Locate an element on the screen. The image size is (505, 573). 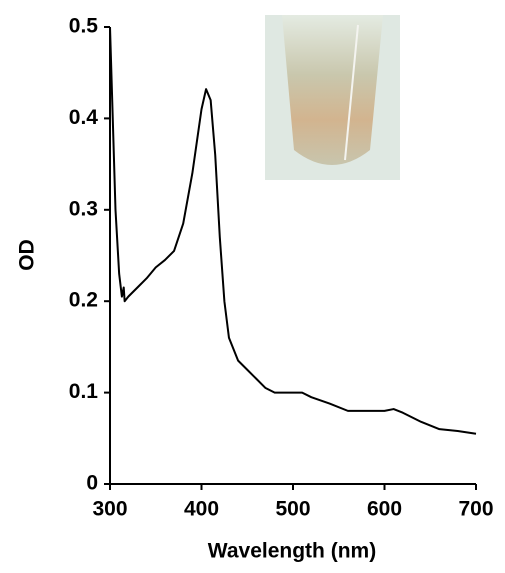
x-tick-label: 300 is located at coordinates (109, 509).